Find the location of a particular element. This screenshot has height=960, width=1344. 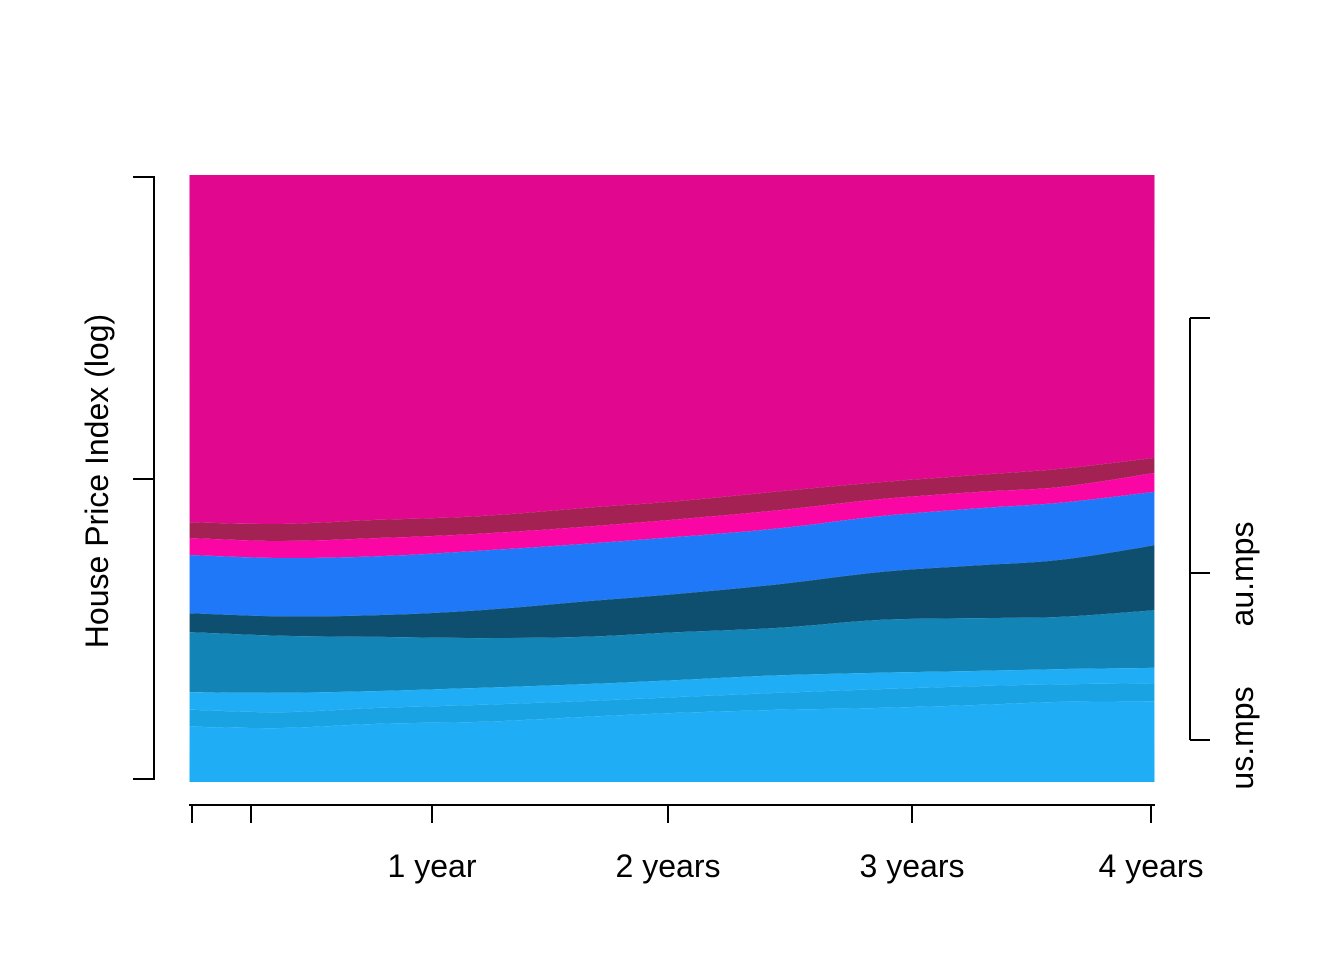

x-axis-ticks is located at coordinates (671, 814).